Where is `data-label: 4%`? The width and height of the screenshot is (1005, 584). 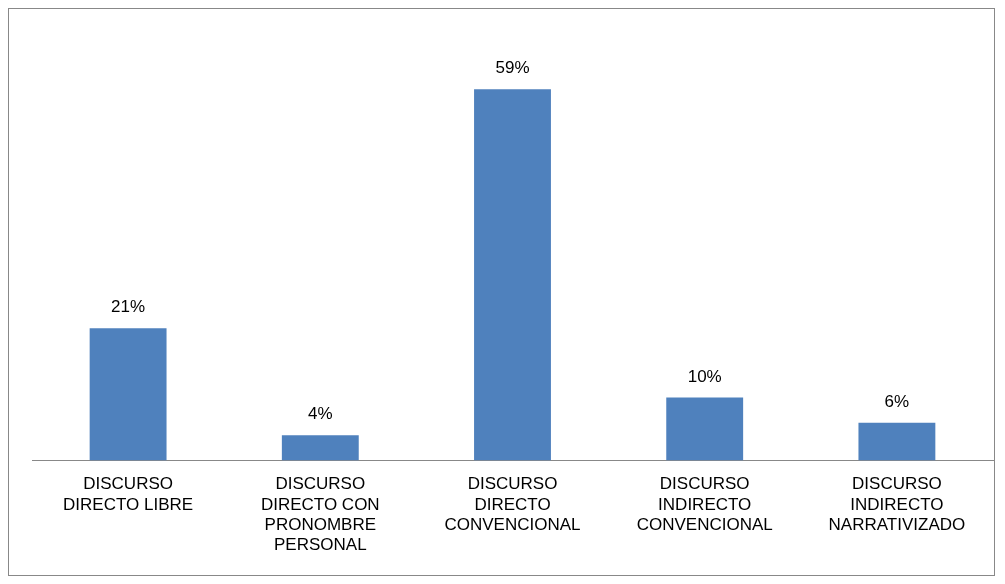
data-label: 4% is located at coordinates (320, 414).